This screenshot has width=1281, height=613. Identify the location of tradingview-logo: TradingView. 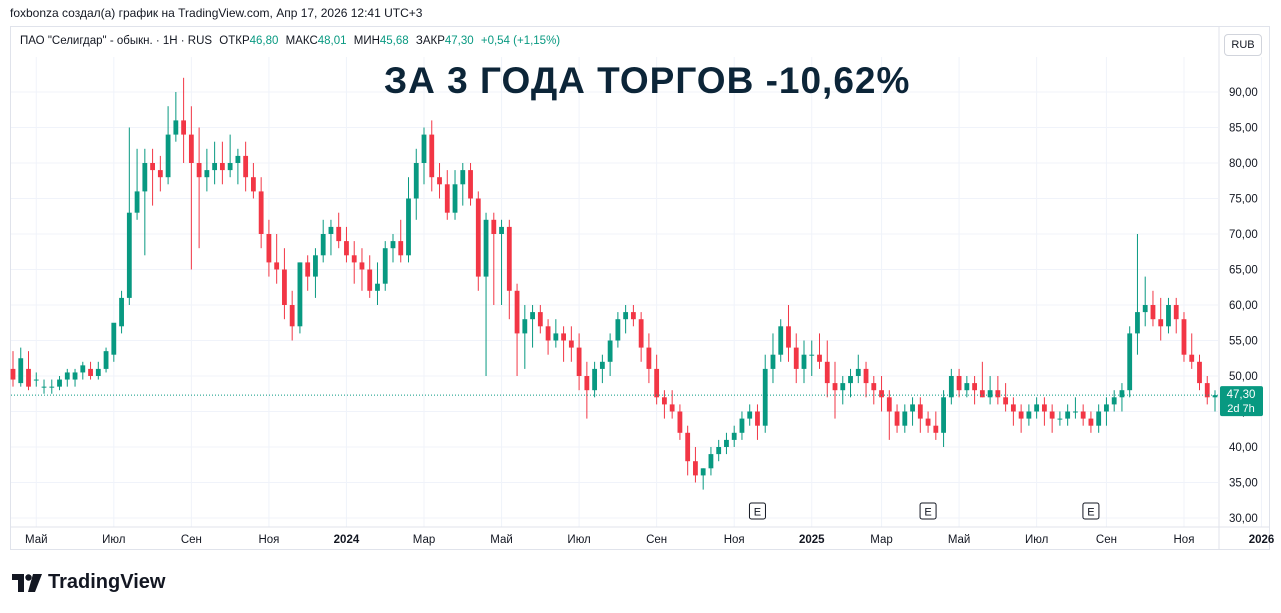
(88, 582).